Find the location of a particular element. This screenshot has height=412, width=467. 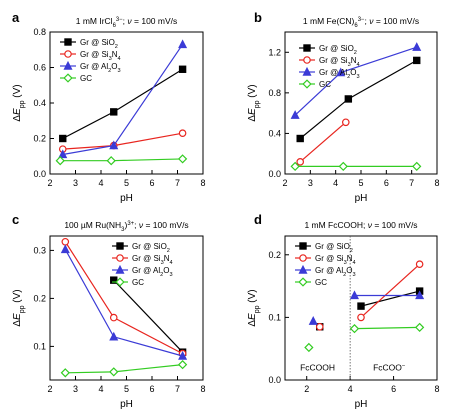

y-tick-label: 0.3 is located at coordinates (39, 250).